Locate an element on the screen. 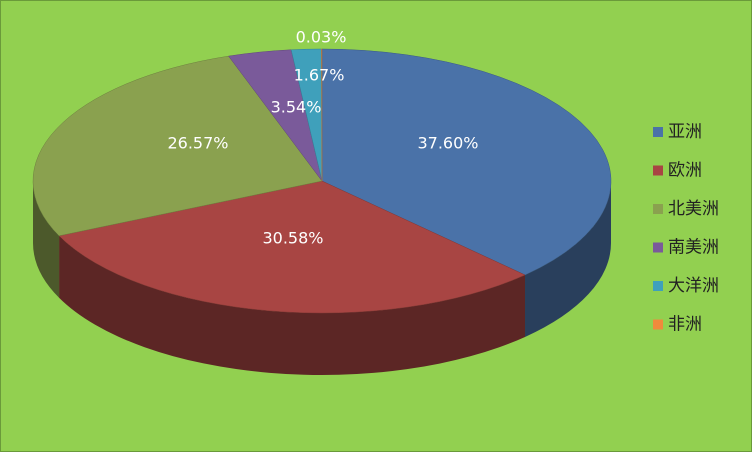 The width and height of the screenshot is (752, 452). slice is located at coordinates (322, 115).